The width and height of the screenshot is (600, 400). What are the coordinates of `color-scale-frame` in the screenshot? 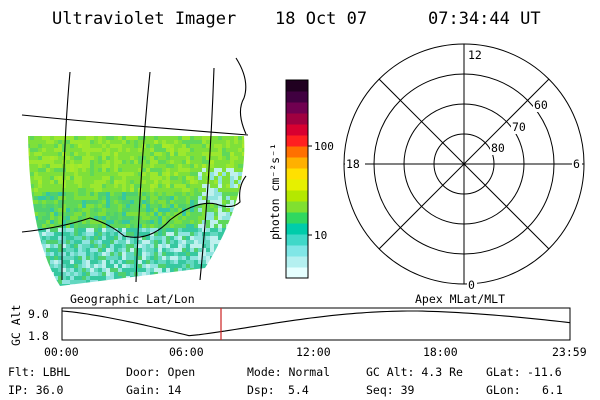 It's located at (297, 179).